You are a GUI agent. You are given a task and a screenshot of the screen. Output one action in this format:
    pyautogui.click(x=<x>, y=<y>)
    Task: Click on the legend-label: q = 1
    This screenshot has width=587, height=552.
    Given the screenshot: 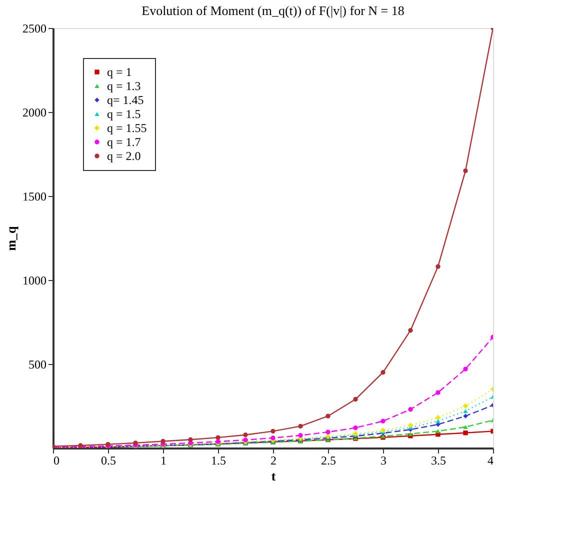 What is the action you would take?
    pyautogui.click(x=119, y=72)
    